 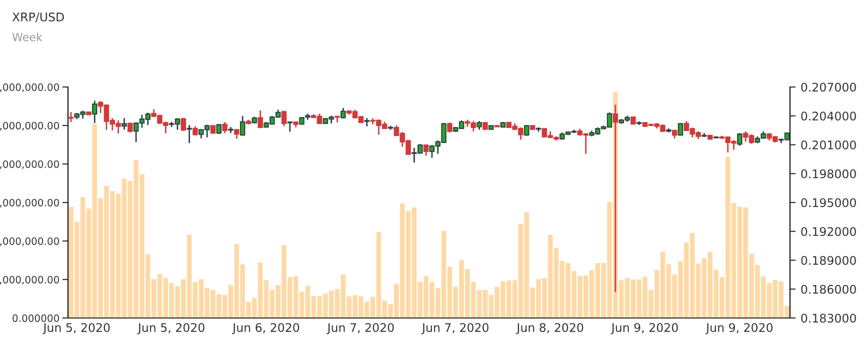 I want to click on y2-tick-label: 0.183000, so click(x=828, y=318).